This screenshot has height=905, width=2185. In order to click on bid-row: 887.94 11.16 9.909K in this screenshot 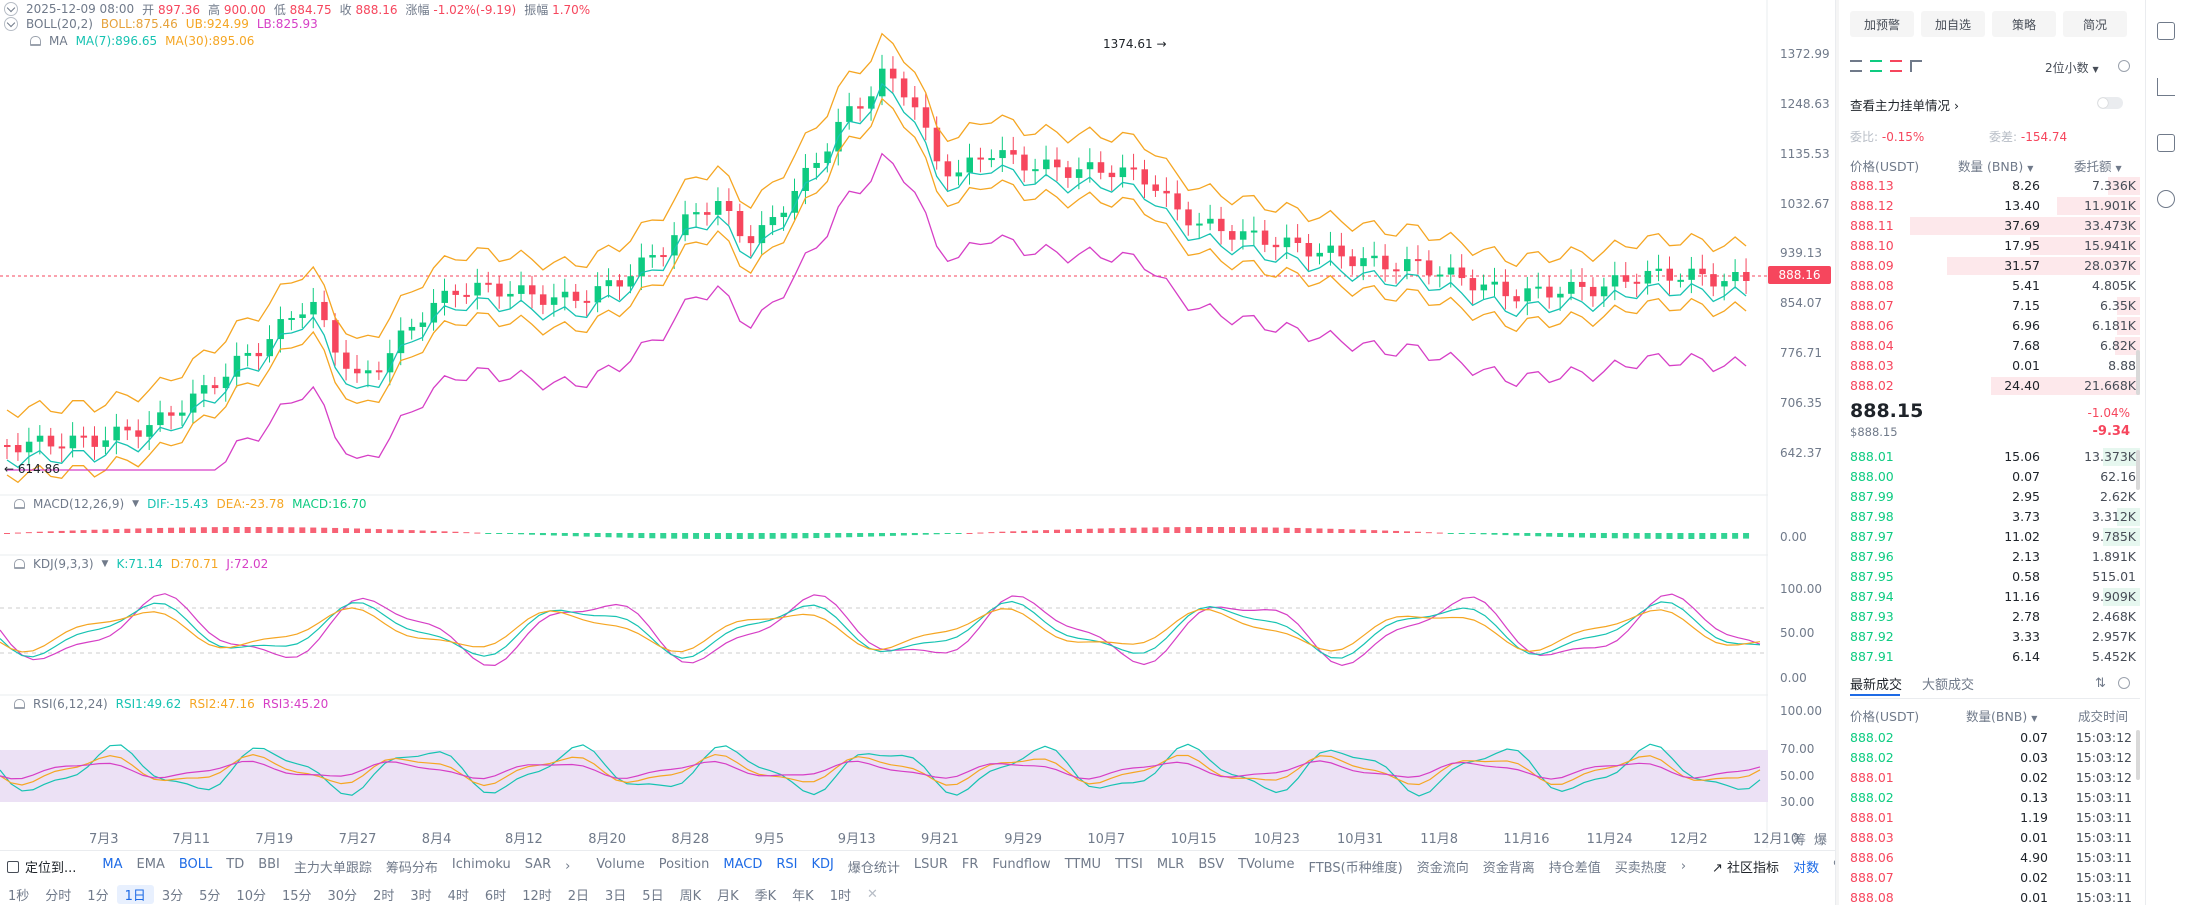, I will do `click(1995, 597)`.